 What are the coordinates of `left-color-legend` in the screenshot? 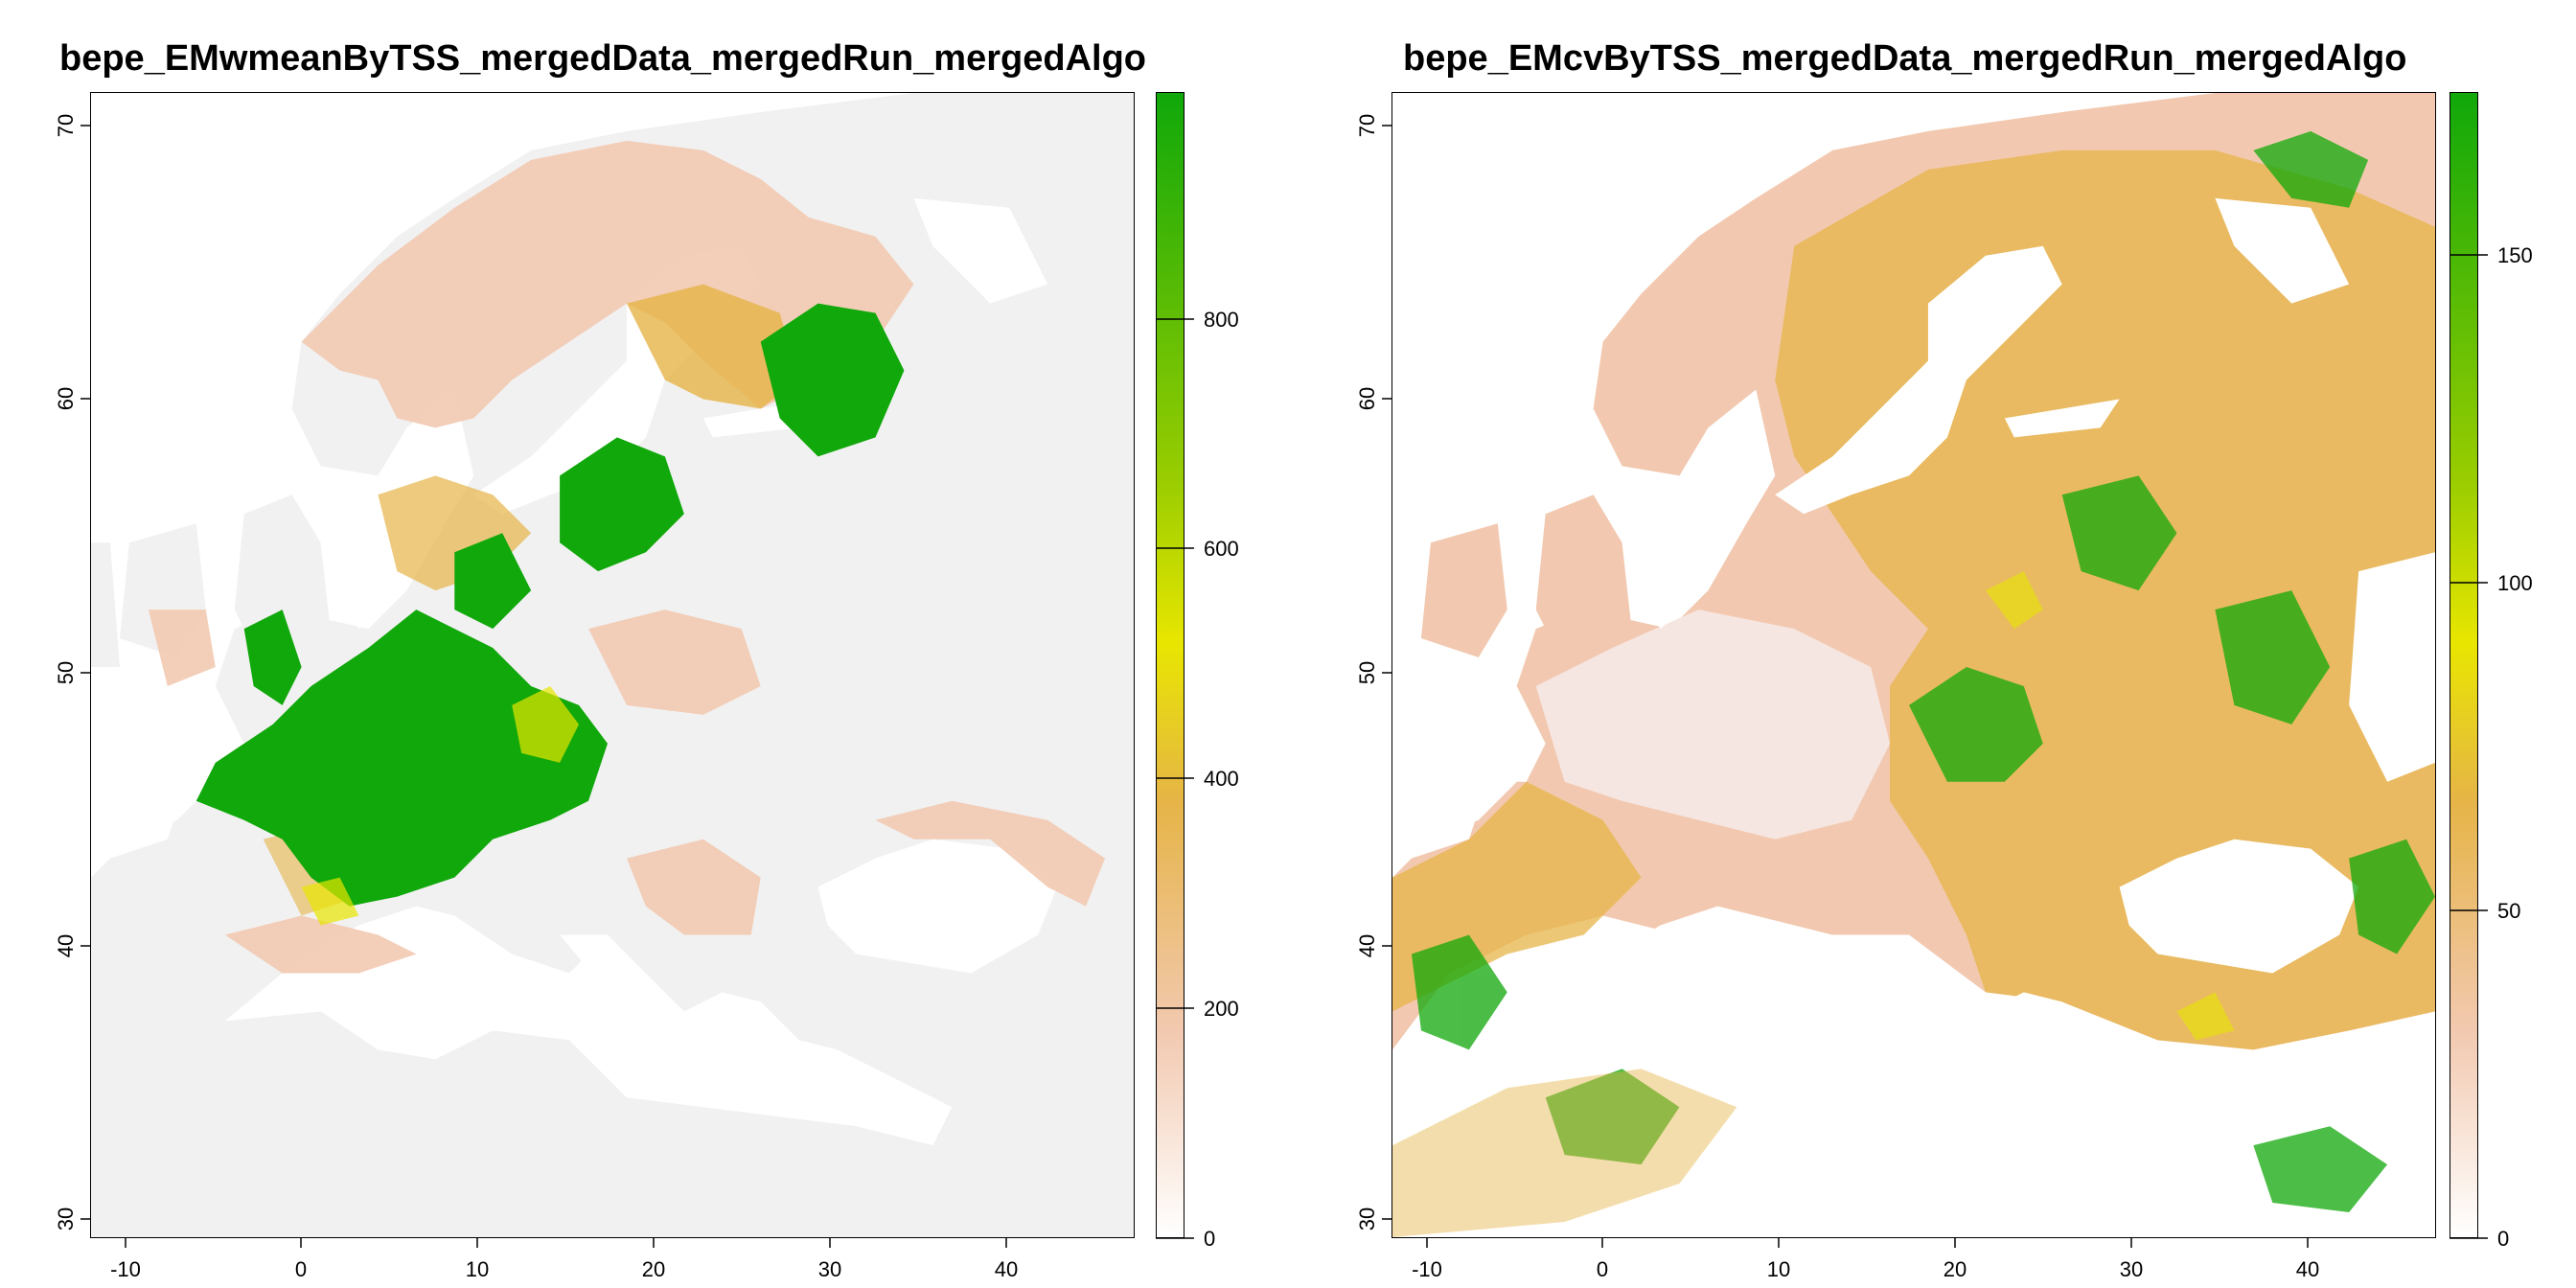 It's located at (1170, 665).